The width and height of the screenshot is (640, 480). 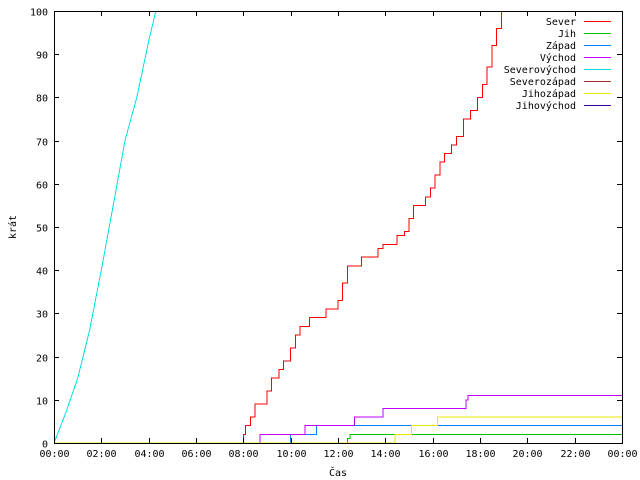 What do you see at coordinates (42, 315) in the screenshot?
I see `y-tick-label: 30` at bounding box center [42, 315].